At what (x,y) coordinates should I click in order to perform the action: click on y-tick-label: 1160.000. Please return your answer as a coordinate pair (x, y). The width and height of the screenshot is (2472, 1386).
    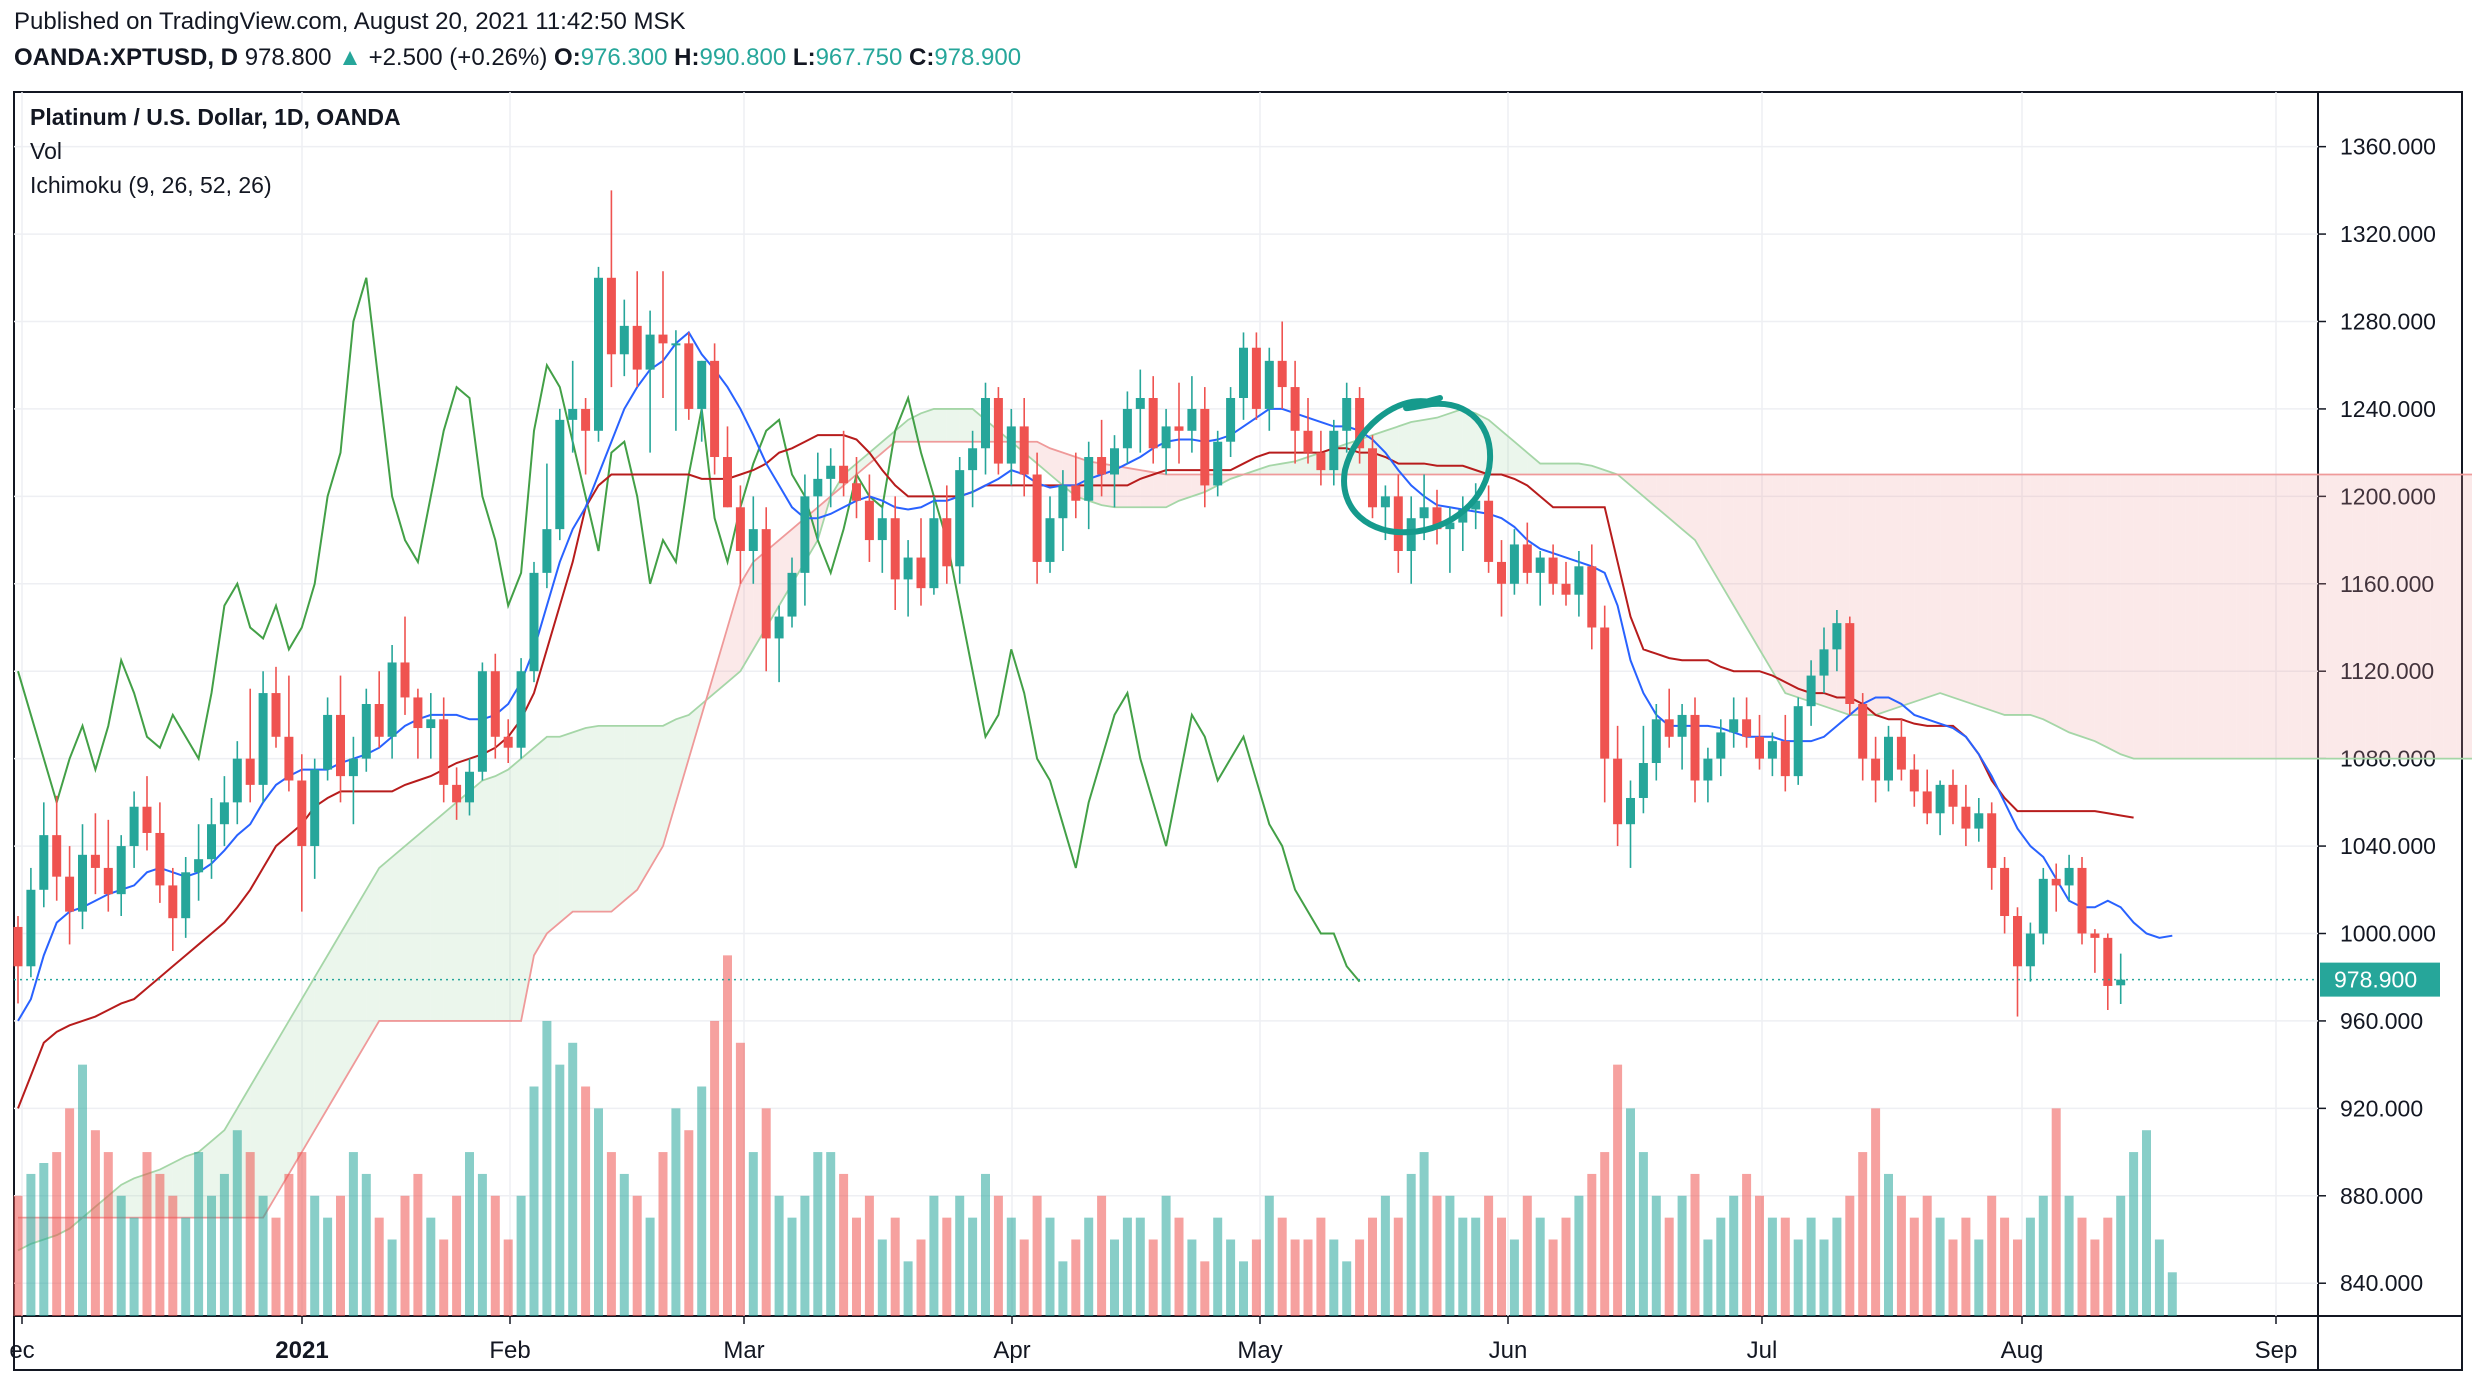
    Looking at the image, I should click on (2387, 584).